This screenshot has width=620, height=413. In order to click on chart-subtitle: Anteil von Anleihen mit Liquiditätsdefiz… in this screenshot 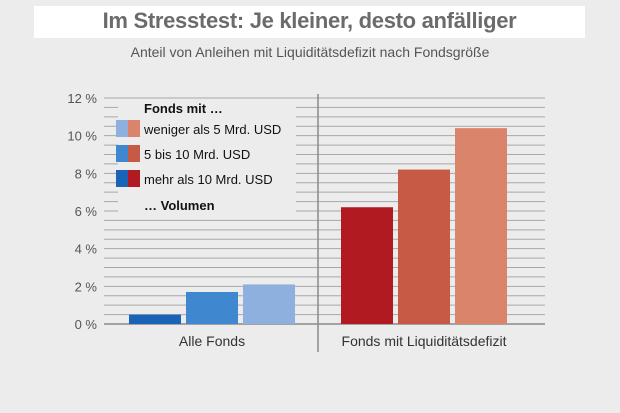, I will do `click(310, 52)`.